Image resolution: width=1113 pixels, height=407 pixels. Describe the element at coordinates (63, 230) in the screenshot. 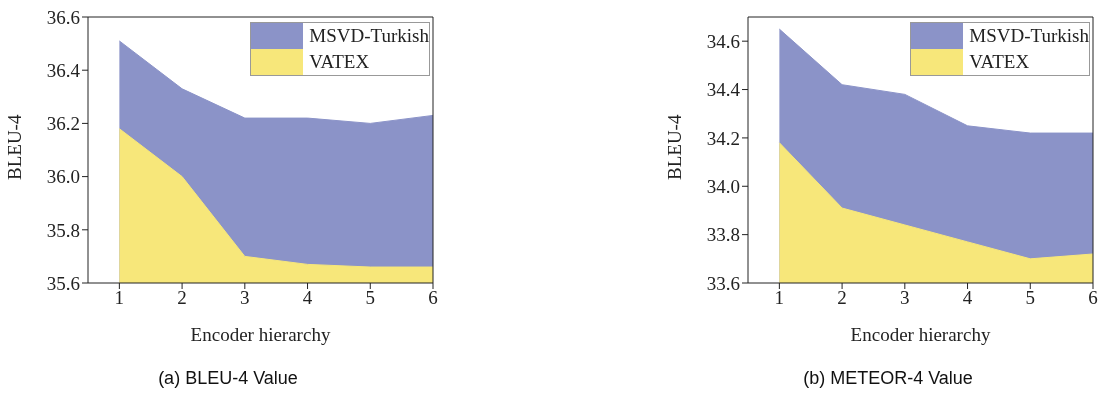

I see `y-tick-label: 35.8` at that location.